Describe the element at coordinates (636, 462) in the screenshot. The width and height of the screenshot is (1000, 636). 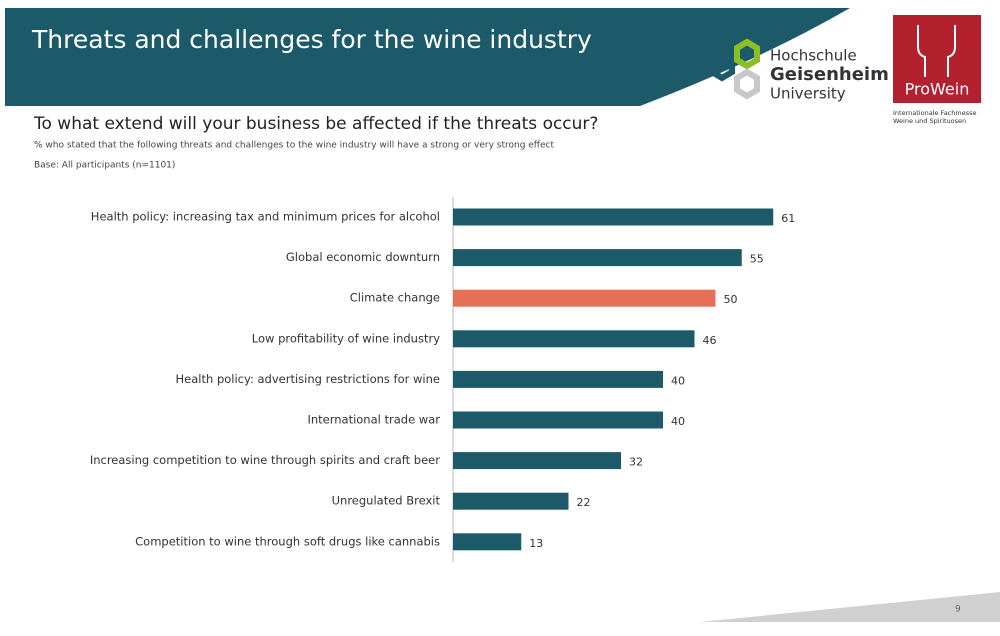
I see `value-label: 32` at that location.